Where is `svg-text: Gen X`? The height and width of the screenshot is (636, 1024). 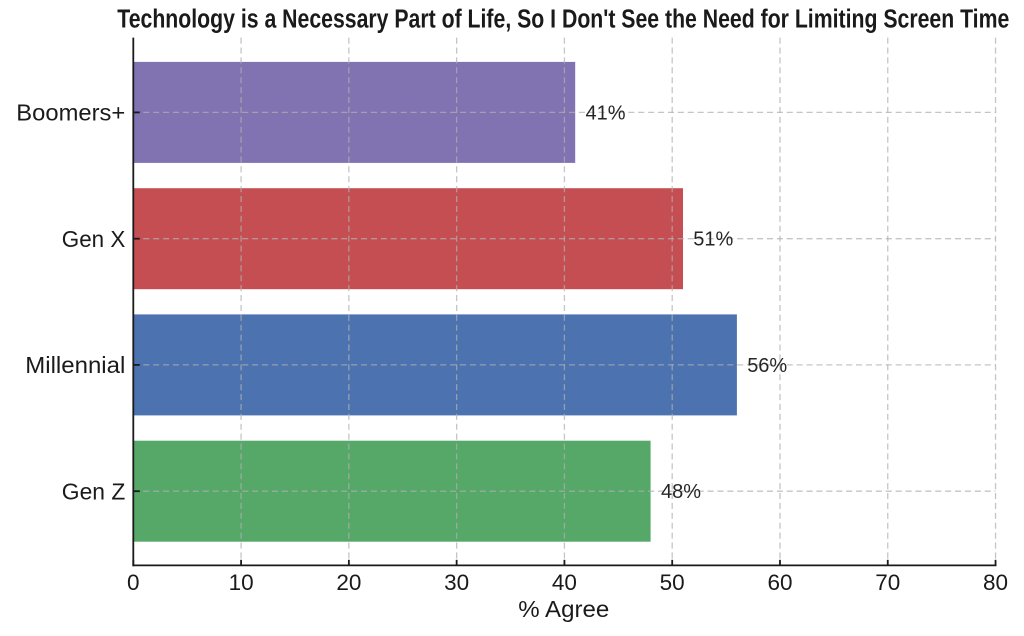
svg-text: Gen X is located at coordinates (94, 239).